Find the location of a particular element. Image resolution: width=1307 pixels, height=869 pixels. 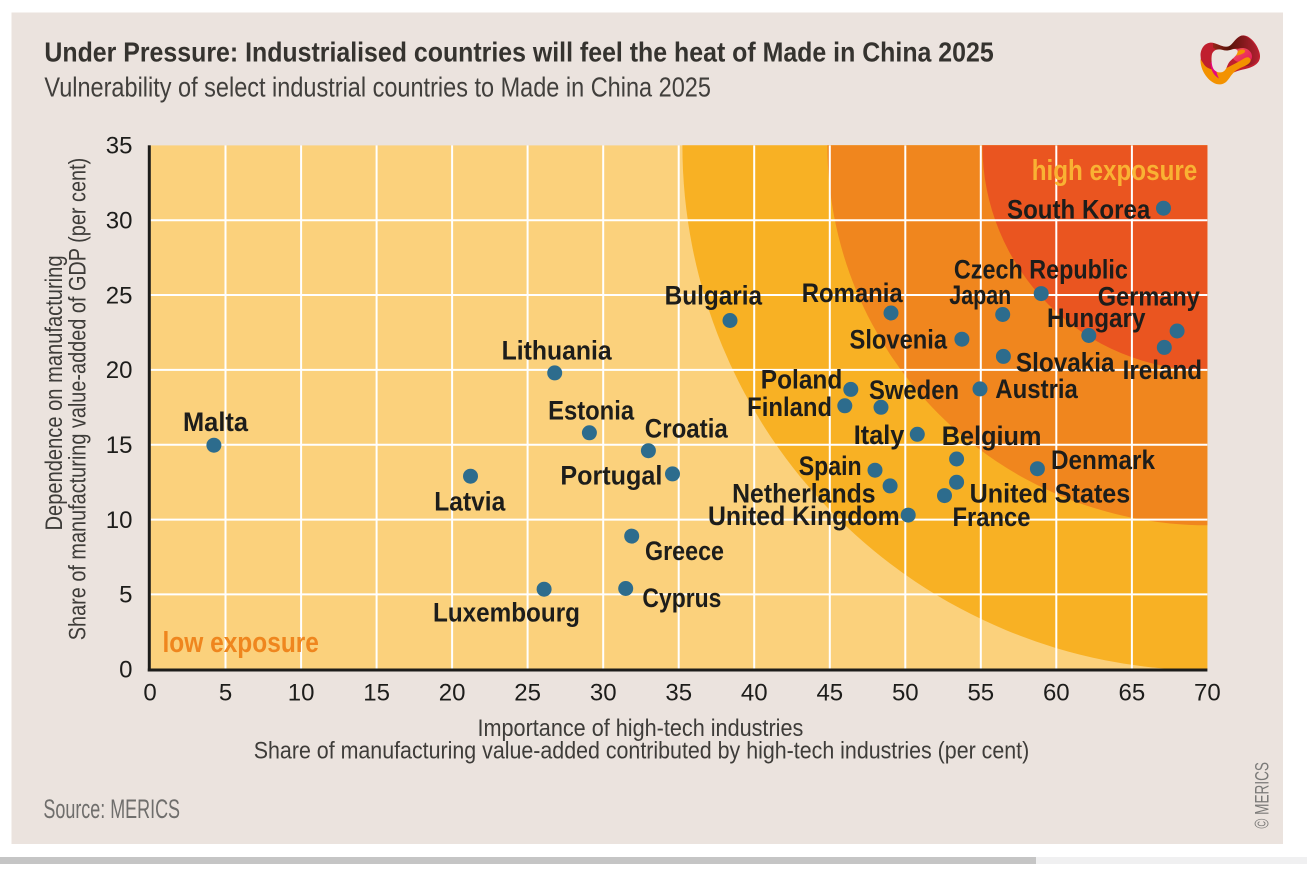

svg-text: Slovenia is located at coordinates (899, 340).